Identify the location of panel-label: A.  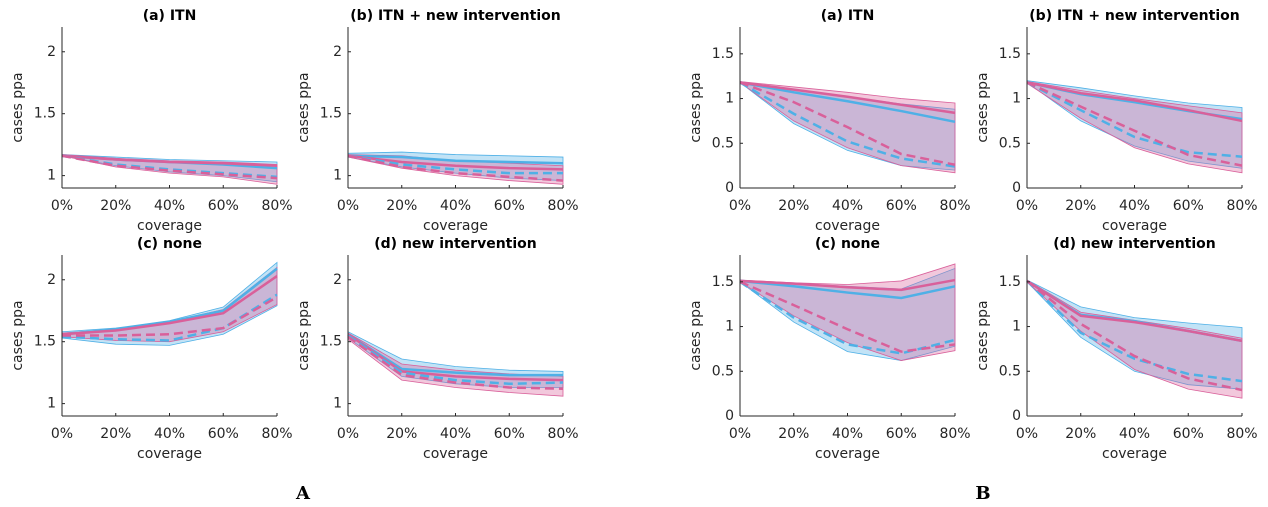
(303, 493).